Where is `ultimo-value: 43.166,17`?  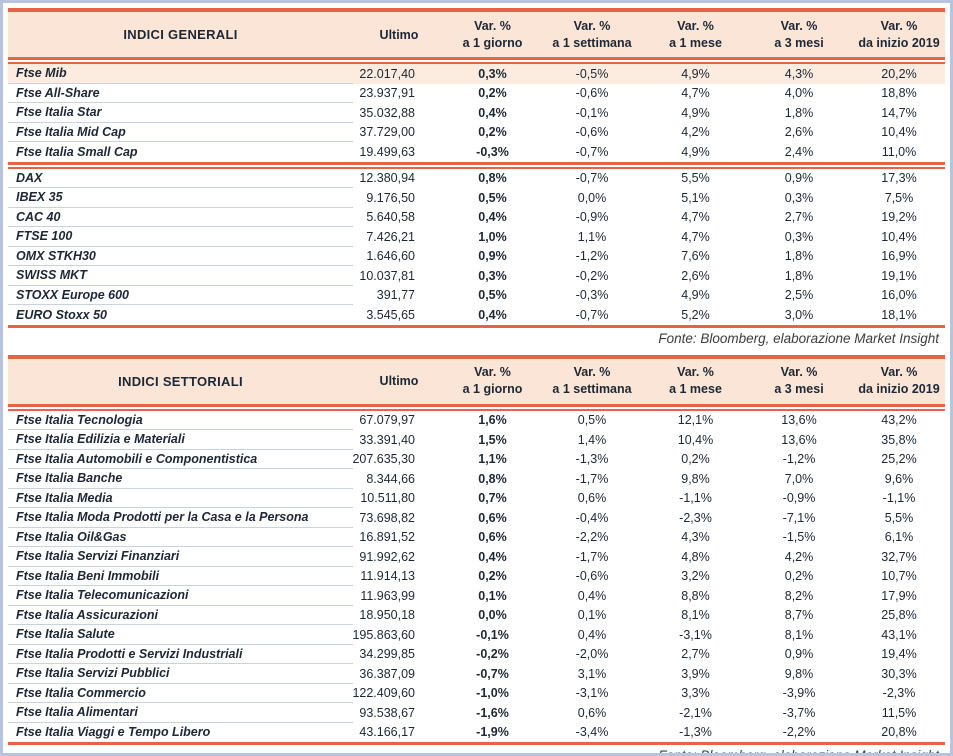 ultimo-value: 43.166,17 is located at coordinates (387, 732).